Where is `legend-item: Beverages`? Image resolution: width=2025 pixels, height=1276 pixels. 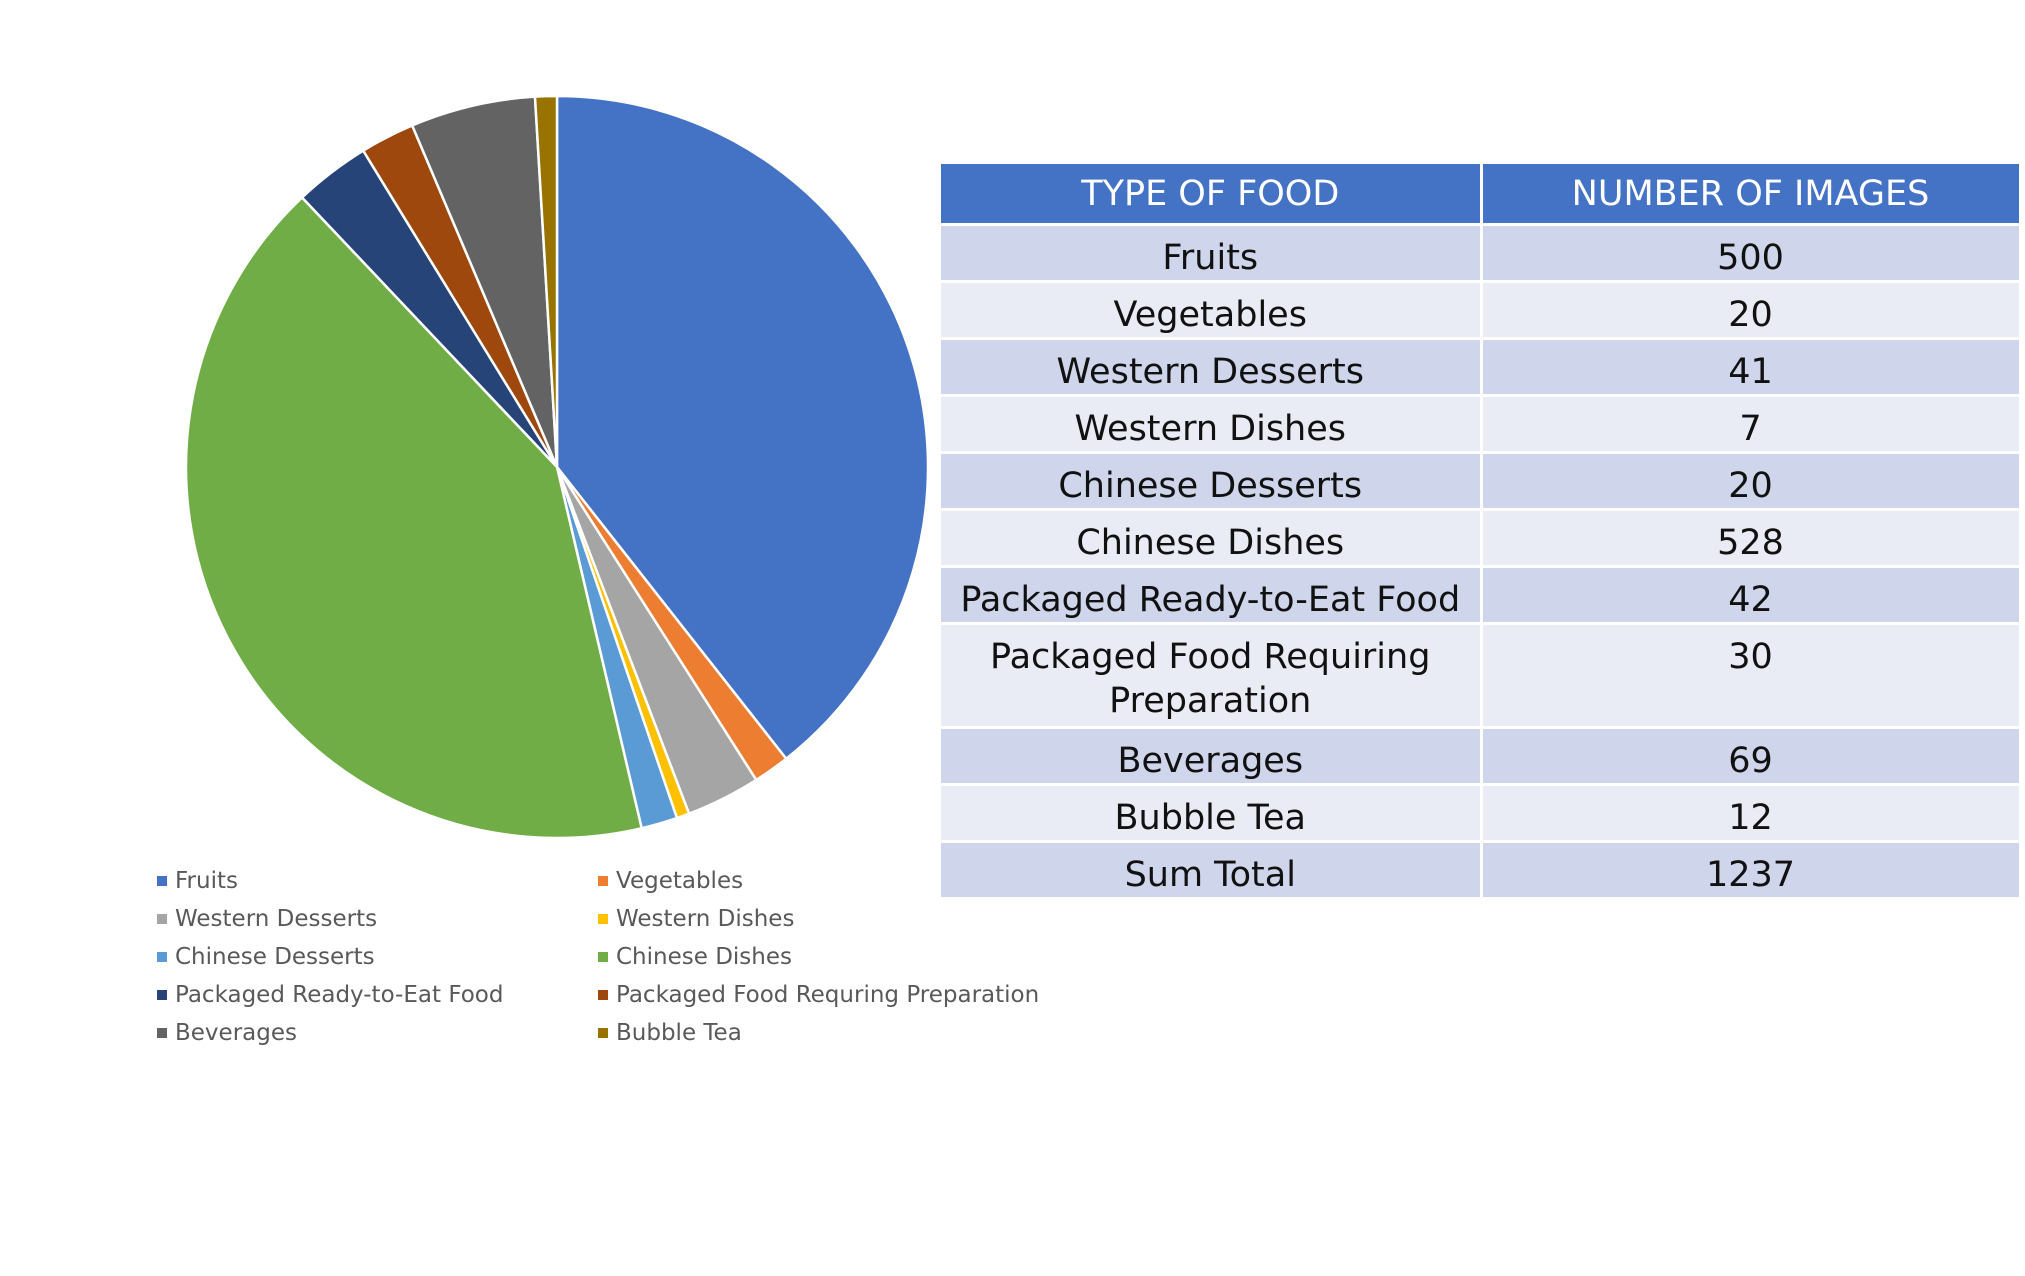 legend-item: Beverages is located at coordinates (377, 1033).